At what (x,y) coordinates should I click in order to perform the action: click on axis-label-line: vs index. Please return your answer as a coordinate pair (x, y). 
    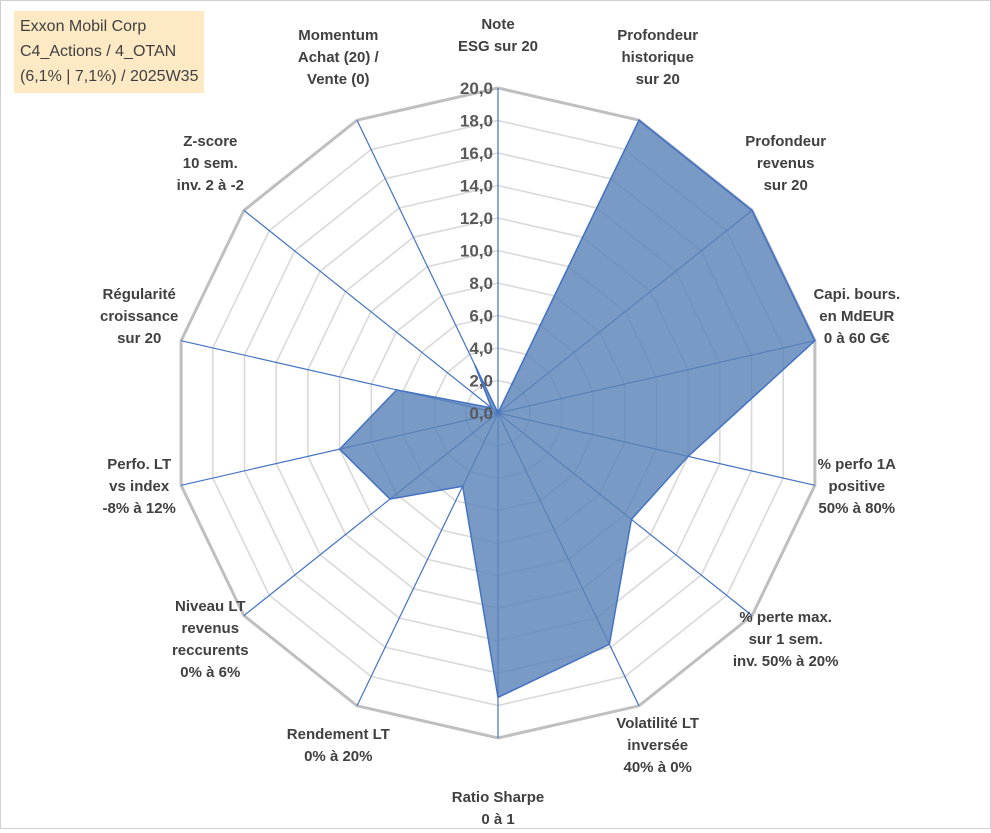
    Looking at the image, I should click on (139, 486).